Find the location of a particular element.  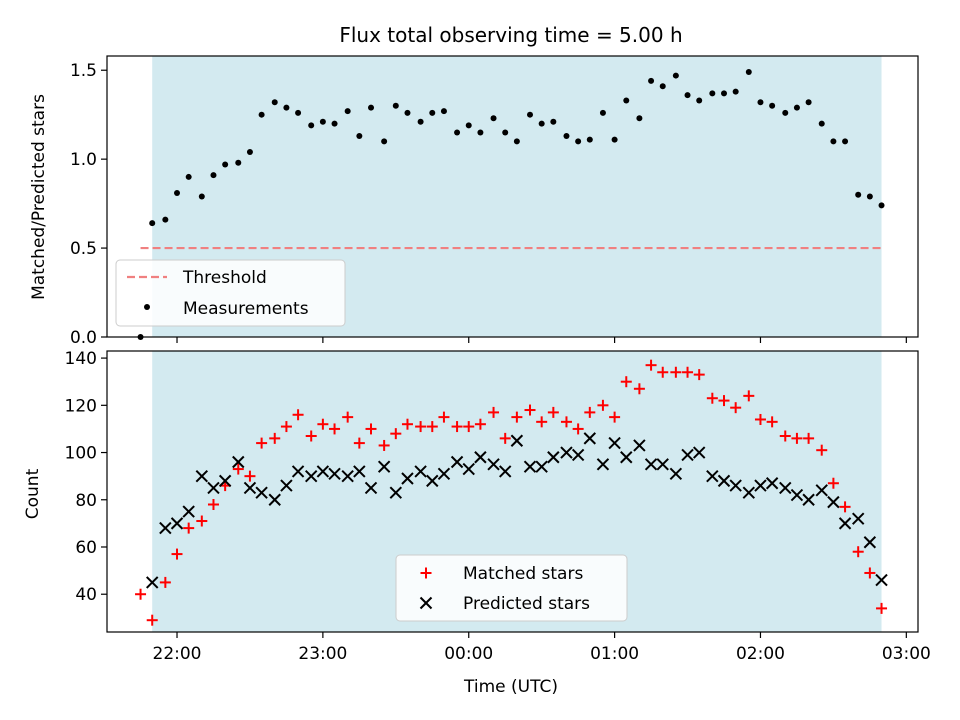

top-y-axis-label: Matched/Predicted stars is located at coordinates (39, 197).